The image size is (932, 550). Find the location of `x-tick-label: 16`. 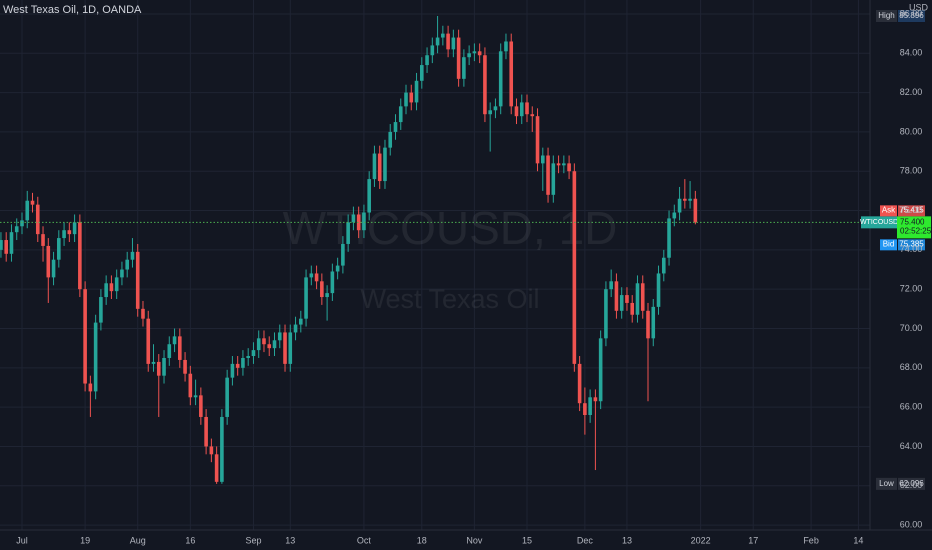

x-tick-label: 16 is located at coordinates (190, 540).